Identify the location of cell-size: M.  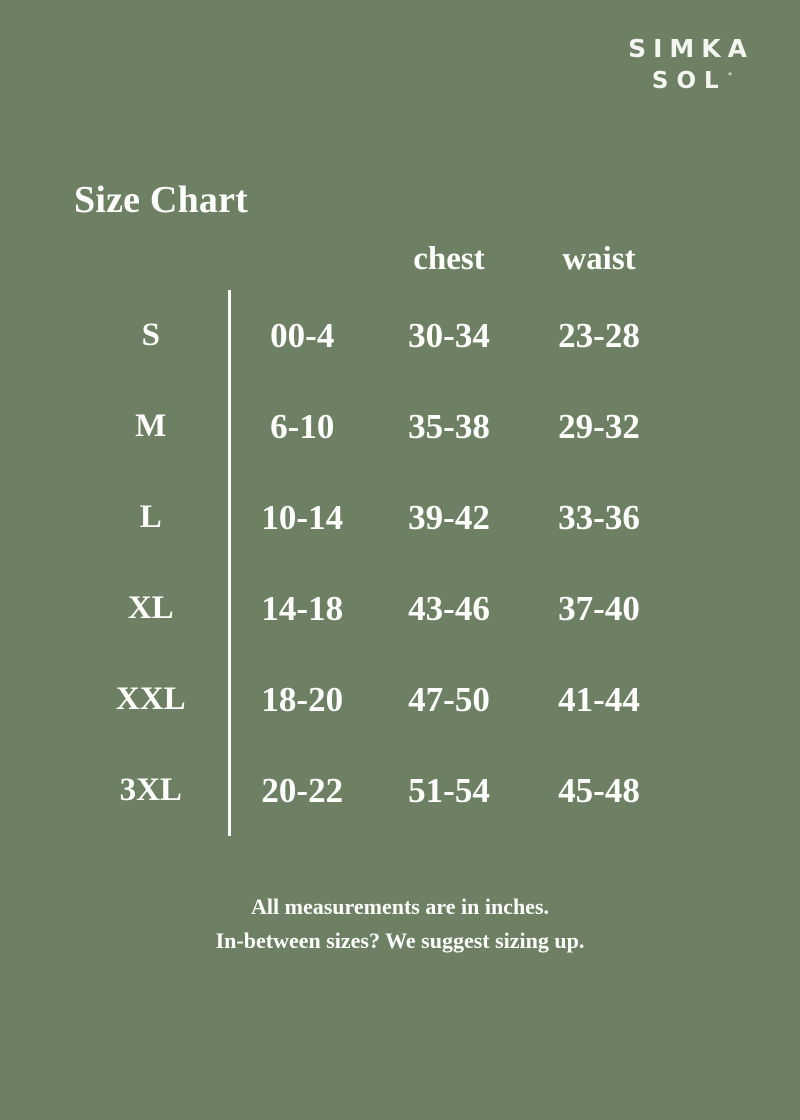
(151, 426).